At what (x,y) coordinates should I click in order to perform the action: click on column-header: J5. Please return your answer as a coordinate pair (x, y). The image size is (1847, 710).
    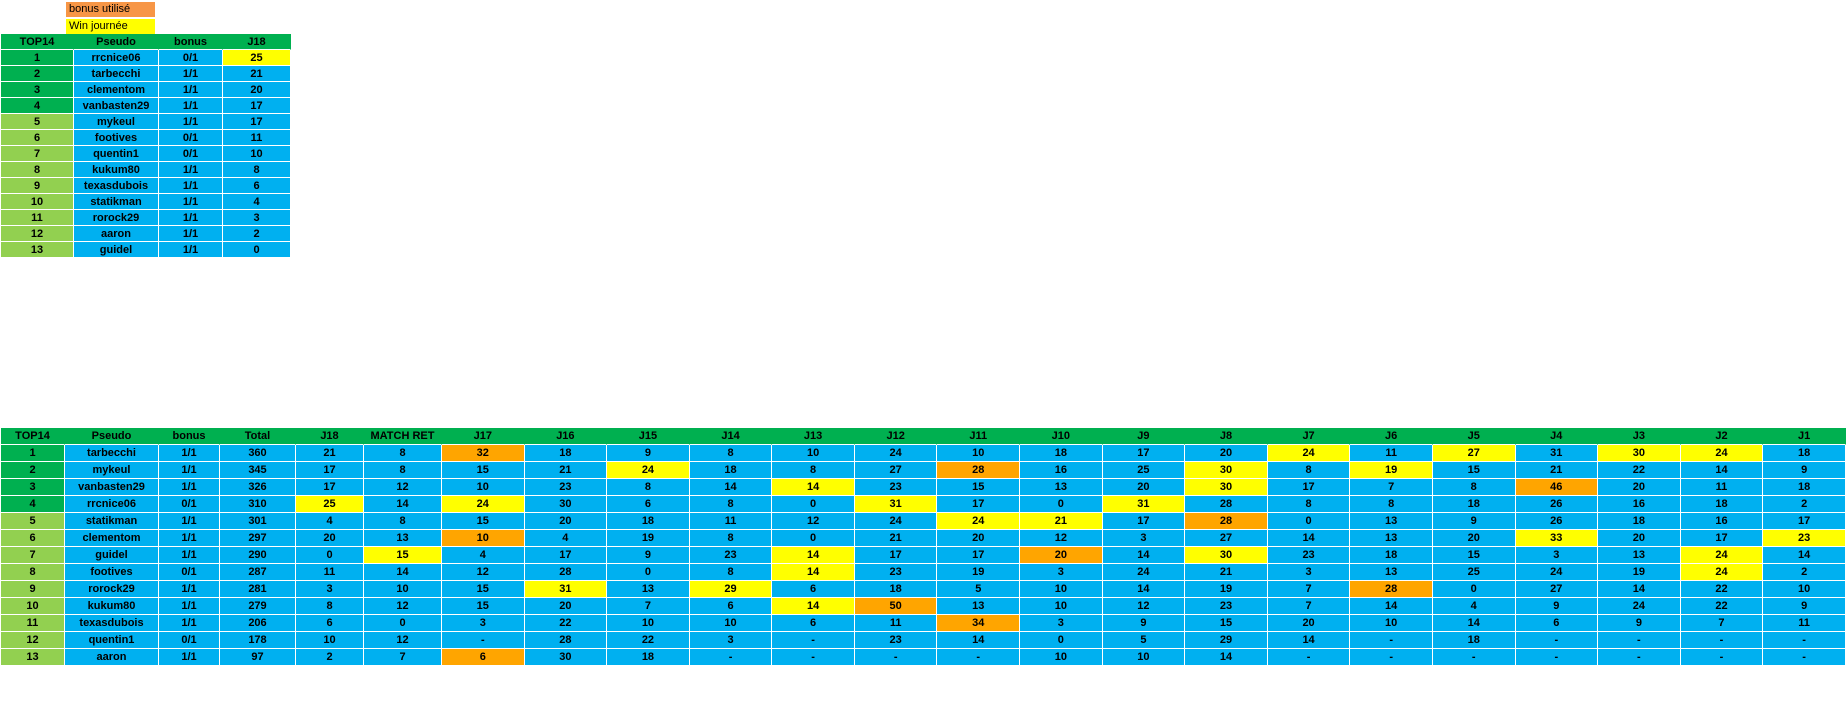
    Looking at the image, I should click on (1474, 436).